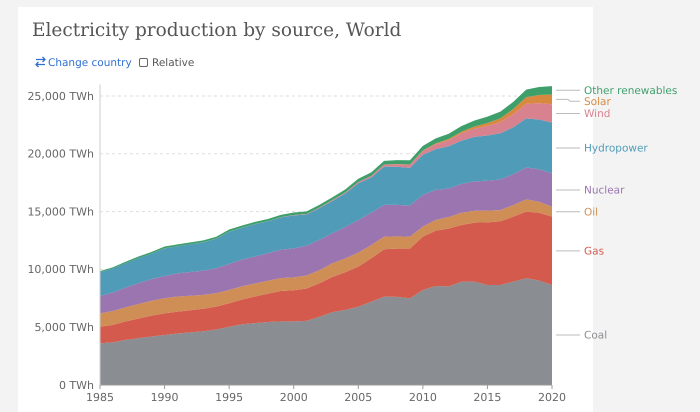 The width and height of the screenshot is (700, 412). What do you see at coordinates (597, 114) in the screenshot?
I see `text: Wind` at bounding box center [597, 114].